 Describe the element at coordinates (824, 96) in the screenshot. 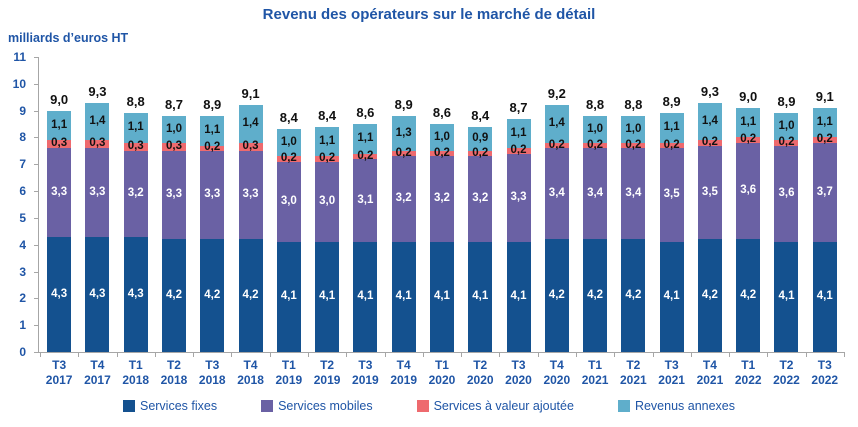

I see `bar-total-label: 9,1` at that location.